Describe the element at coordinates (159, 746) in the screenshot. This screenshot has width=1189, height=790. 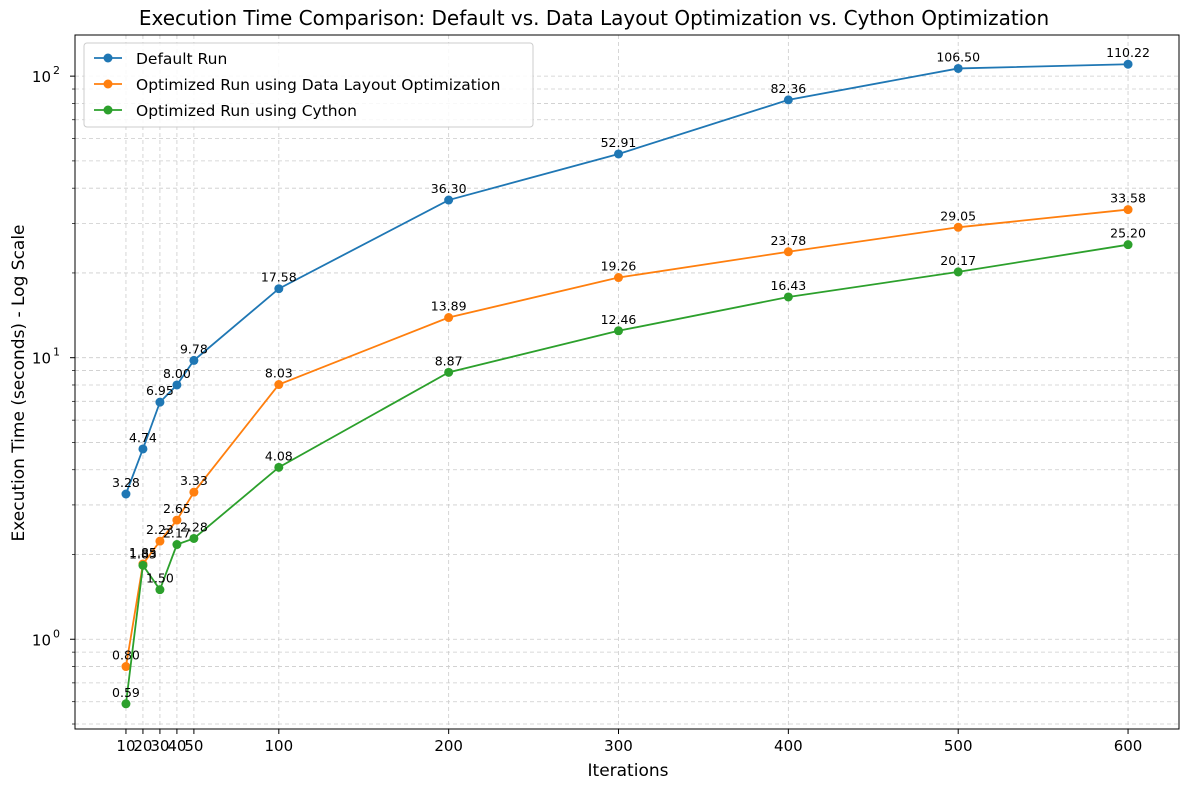
I see `x-tick-label: 30` at that location.